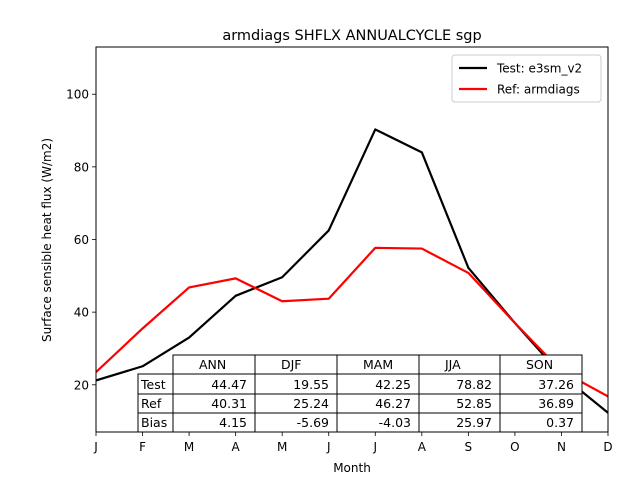 The width and height of the screenshot is (640, 480). What do you see at coordinates (311, 384) in the screenshot?
I see `table-cell-value: 19.55` at bounding box center [311, 384].